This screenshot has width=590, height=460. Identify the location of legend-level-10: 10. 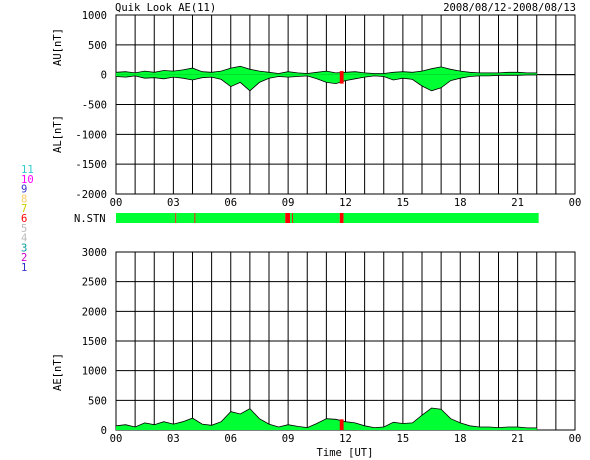
(27, 180).